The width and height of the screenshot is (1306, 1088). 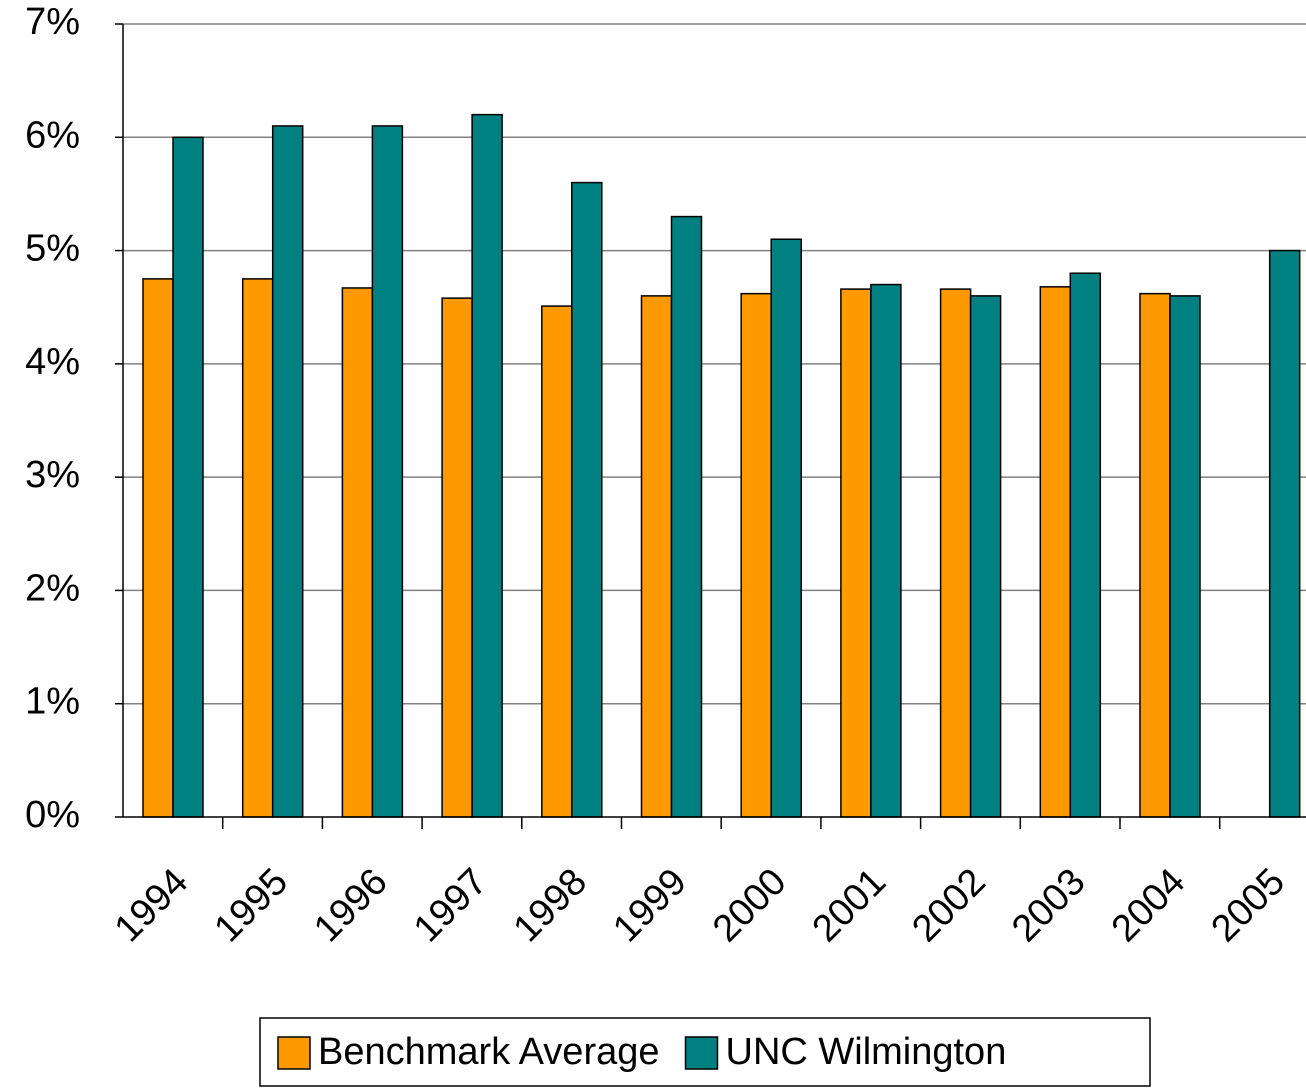 What do you see at coordinates (350, 905) in the screenshot?
I see `x-tick-label: 1996` at bounding box center [350, 905].